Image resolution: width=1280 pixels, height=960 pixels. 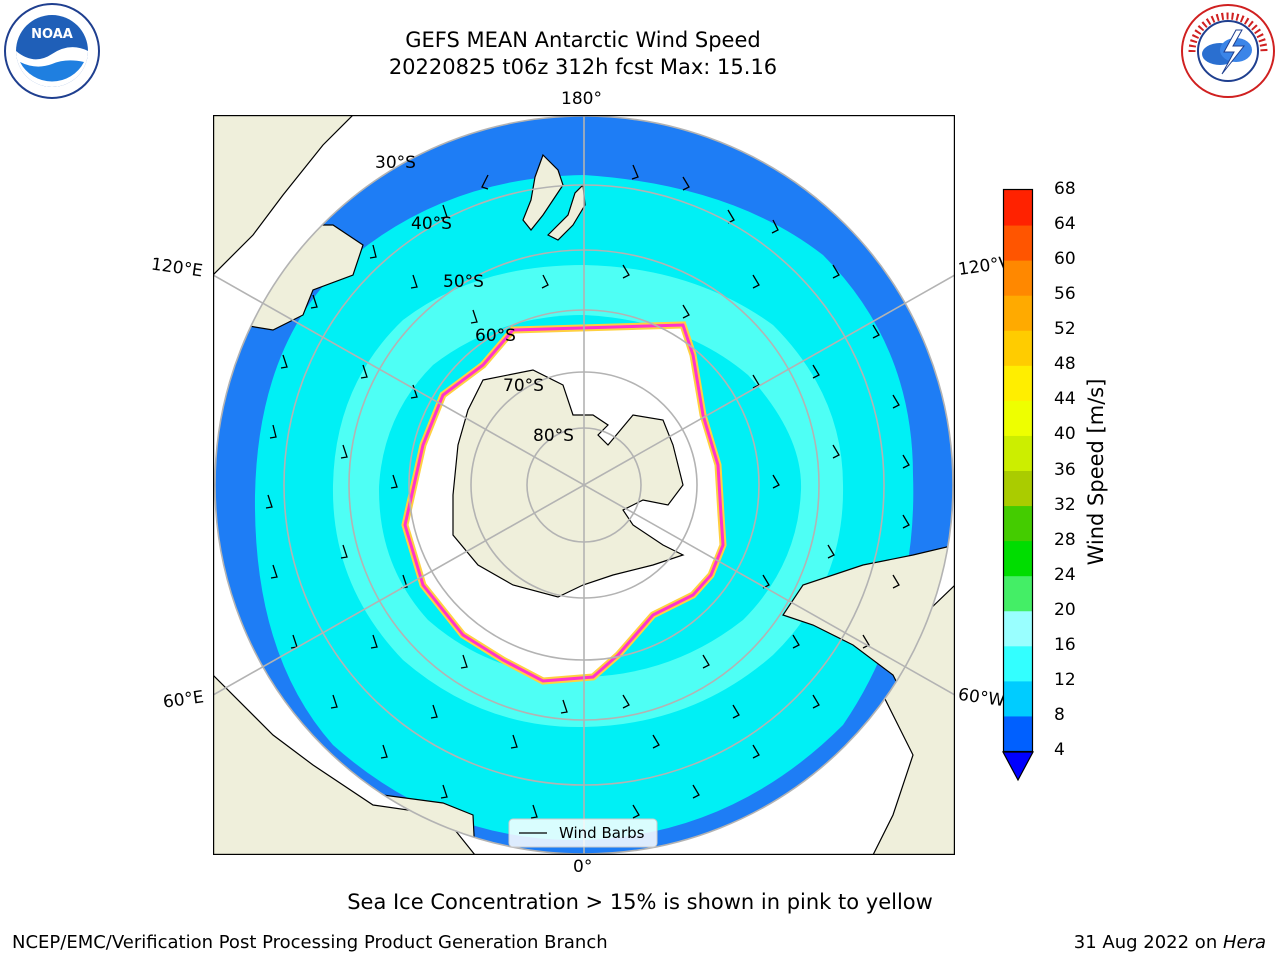 I want to click on lat-label-60s: 60°S, so click(x=495, y=336).